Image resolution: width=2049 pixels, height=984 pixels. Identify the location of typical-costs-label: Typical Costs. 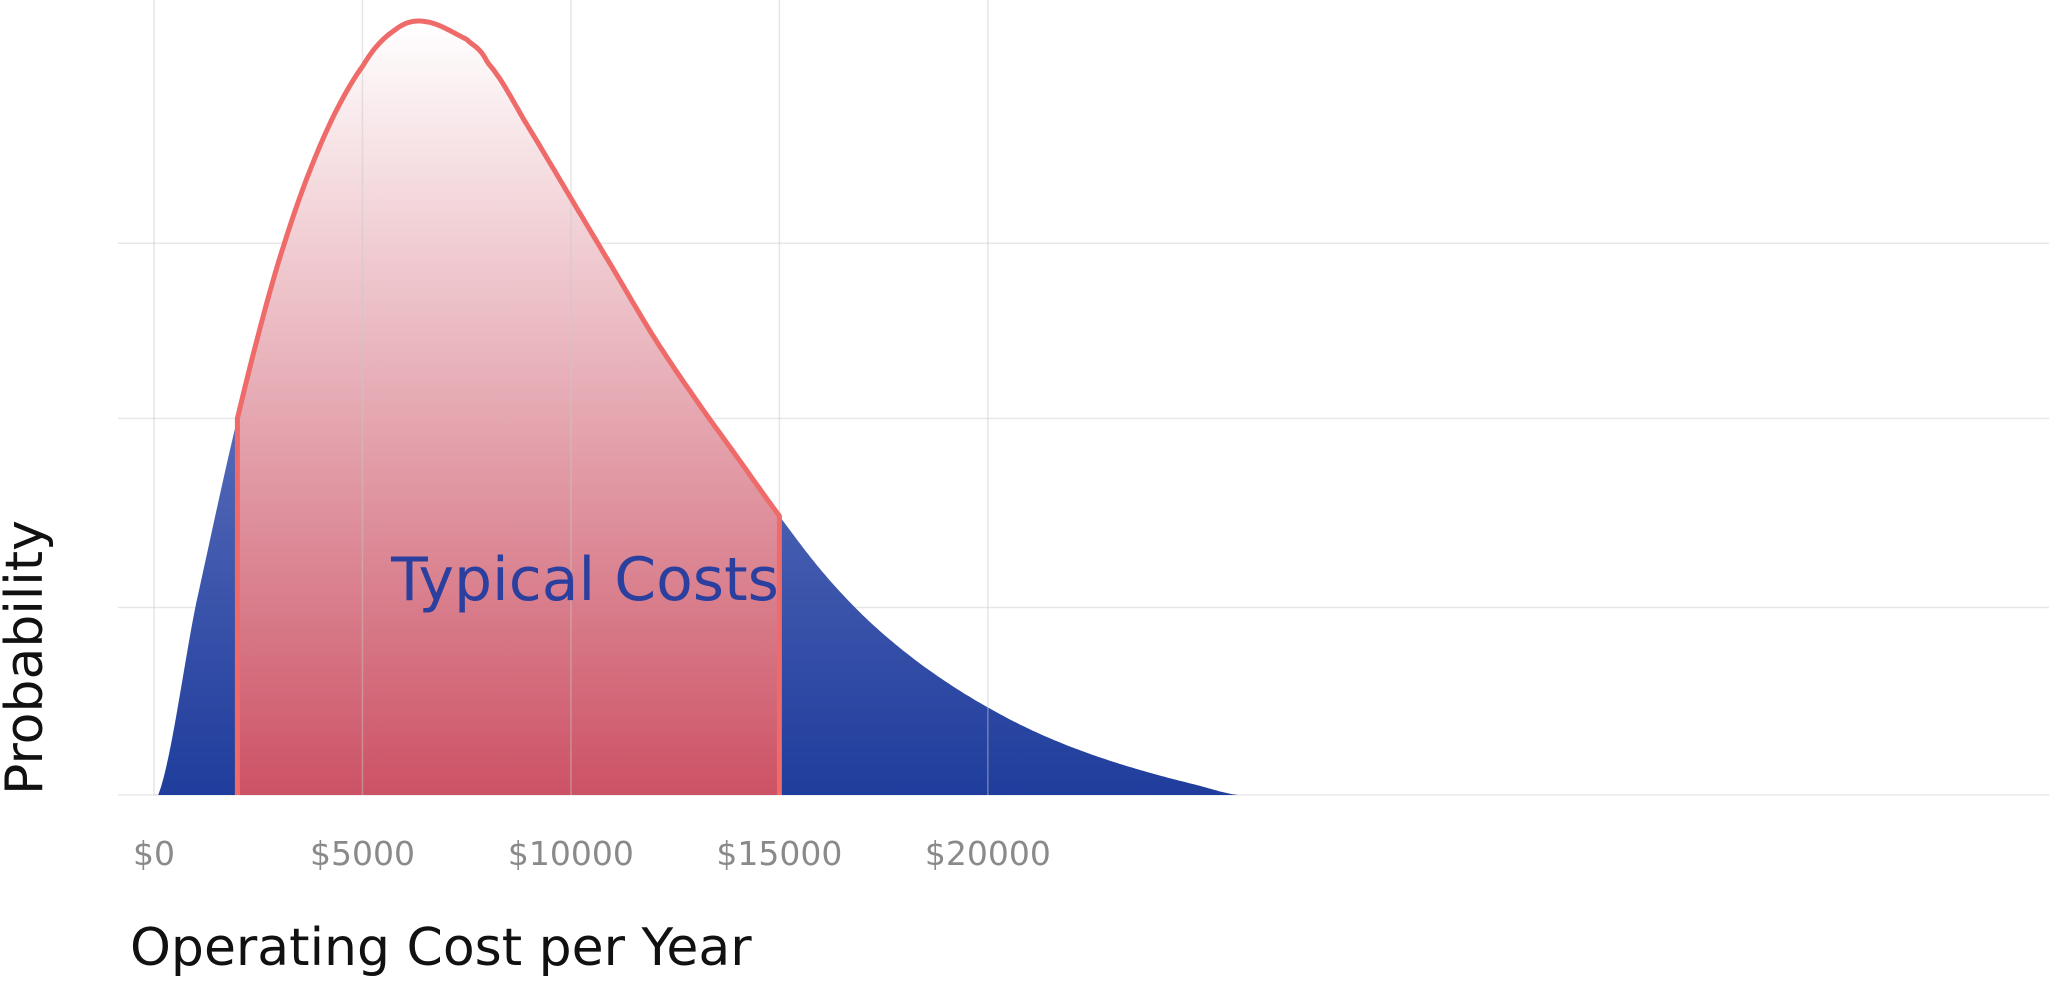
(584, 580).